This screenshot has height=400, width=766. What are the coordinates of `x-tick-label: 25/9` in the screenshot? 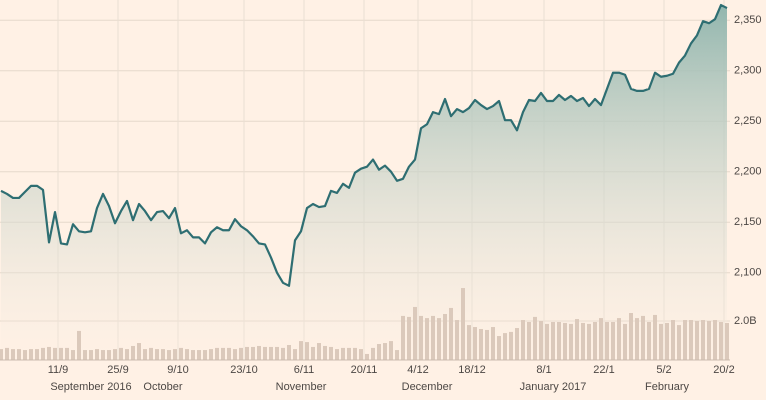 It's located at (117, 370).